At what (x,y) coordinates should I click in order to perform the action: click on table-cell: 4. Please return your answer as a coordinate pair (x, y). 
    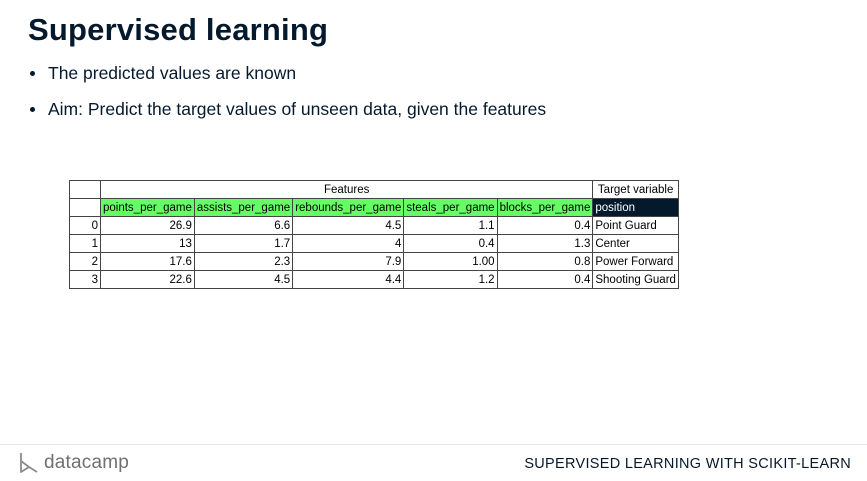
    Looking at the image, I should click on (348, 243).